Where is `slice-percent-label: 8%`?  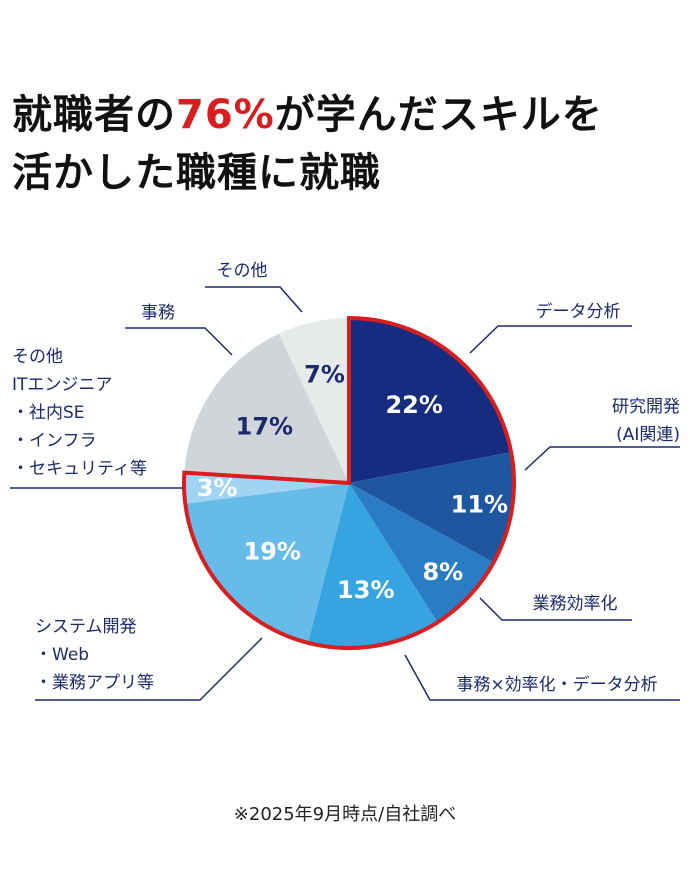 slice-percent-label: 8% is located at coordinates (442, 572).